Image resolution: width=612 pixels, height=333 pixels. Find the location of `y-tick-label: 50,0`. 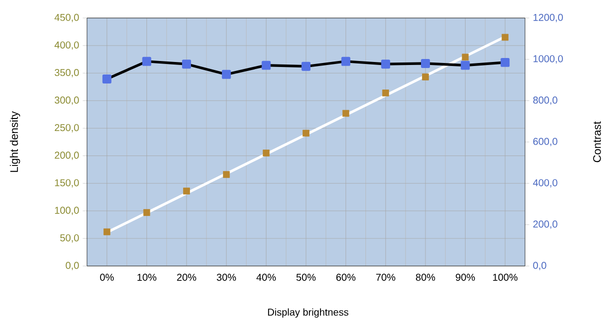

y-tick-label: 50,0 is located at coordinates (69, 238).